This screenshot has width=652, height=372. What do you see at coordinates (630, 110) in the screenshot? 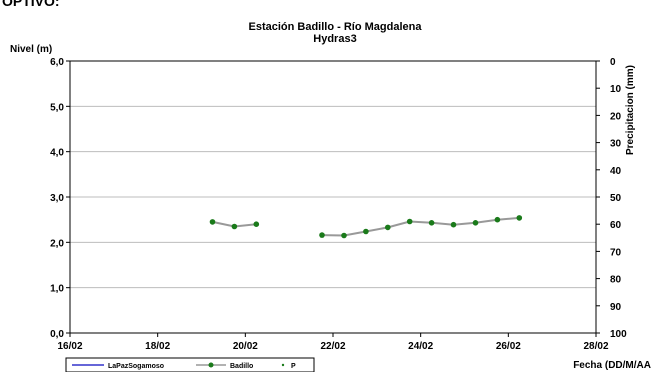
I see `y2-axis-label: Precipitacion (mm)` at bounding box center [630, 110].